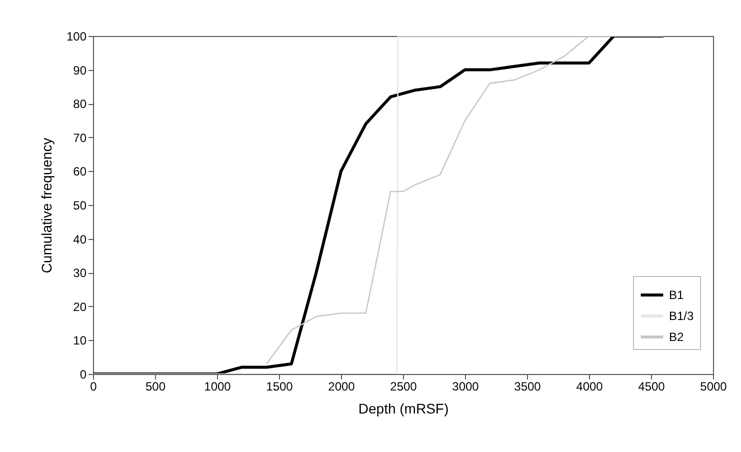 The height and width of the screenshot is (452, 741). What do you see at coordinates (403, 408) in the screenshot?
I see `x-axis-title: Depth (mRSF)` at bounding box center [403, 408].